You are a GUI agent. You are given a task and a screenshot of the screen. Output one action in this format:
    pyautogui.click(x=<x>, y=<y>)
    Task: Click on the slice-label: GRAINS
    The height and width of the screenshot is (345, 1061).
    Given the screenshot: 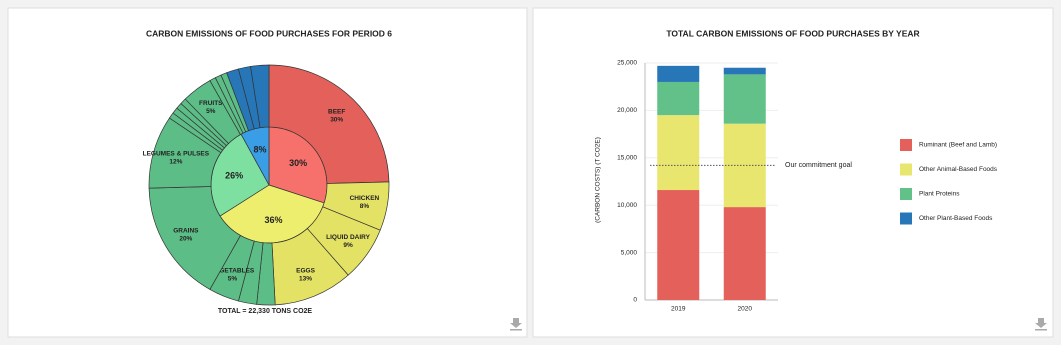 What is the action you would take?
    pyautogui.click(x=186, y=231)
    